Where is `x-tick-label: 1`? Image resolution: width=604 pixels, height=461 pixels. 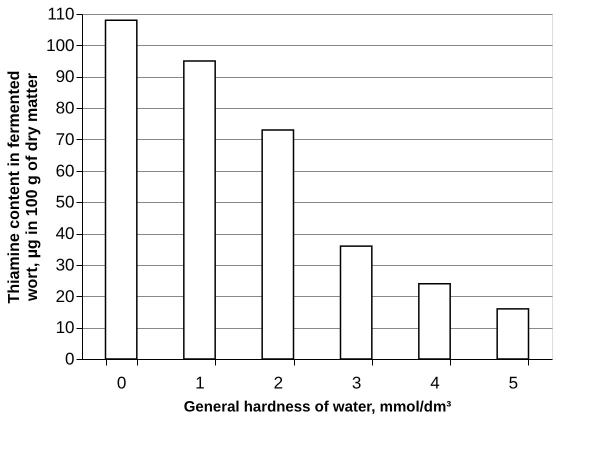
x-tick-label: 1 is located at coordinates (200, 383).